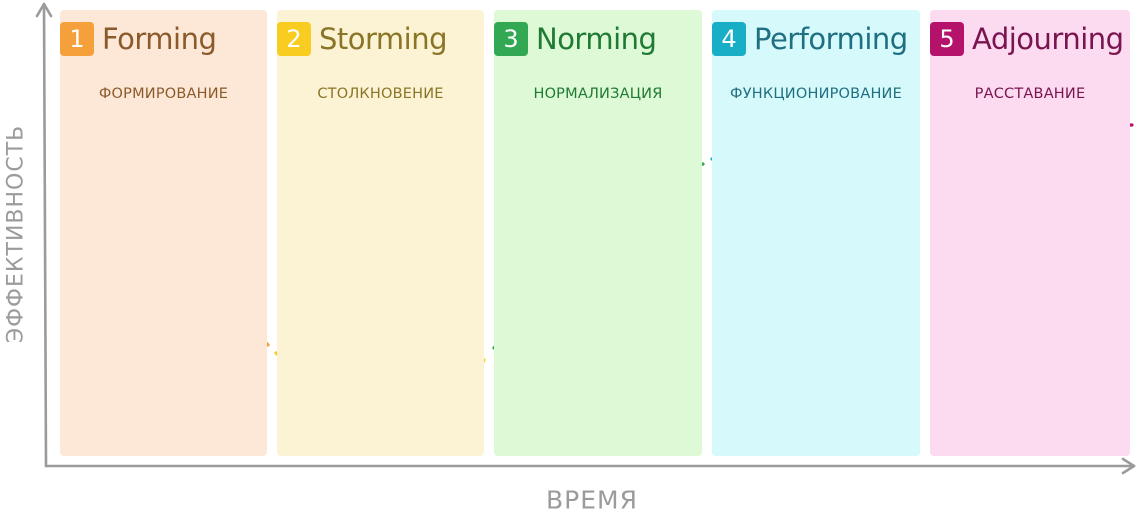  I want to click on stage-header-adjourning: 5 Adjourning, so click(1027, 39).